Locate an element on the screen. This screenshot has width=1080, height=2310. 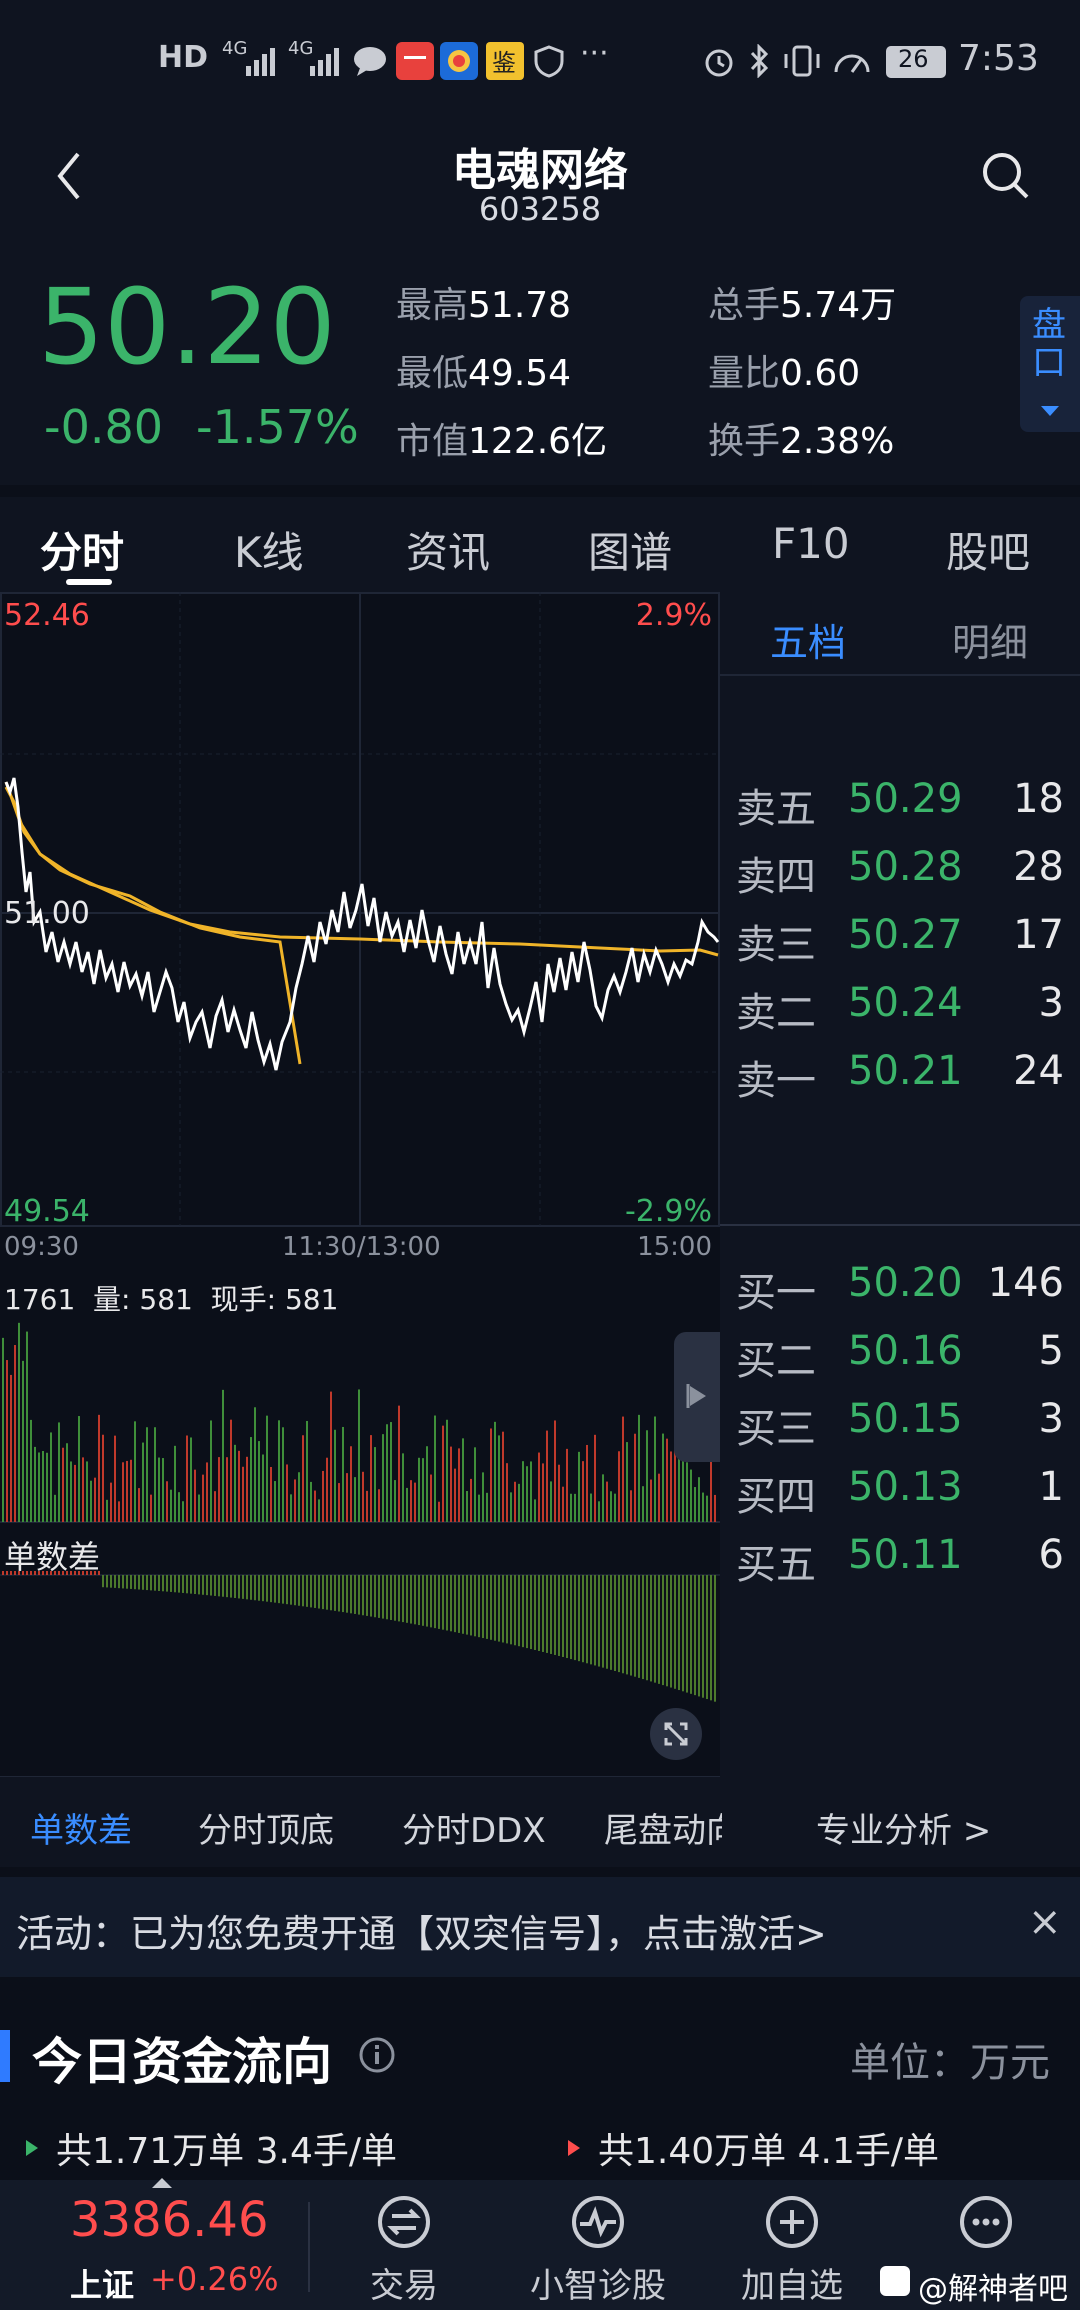
stat-label: 总手 is located at coordinates (744, 305).